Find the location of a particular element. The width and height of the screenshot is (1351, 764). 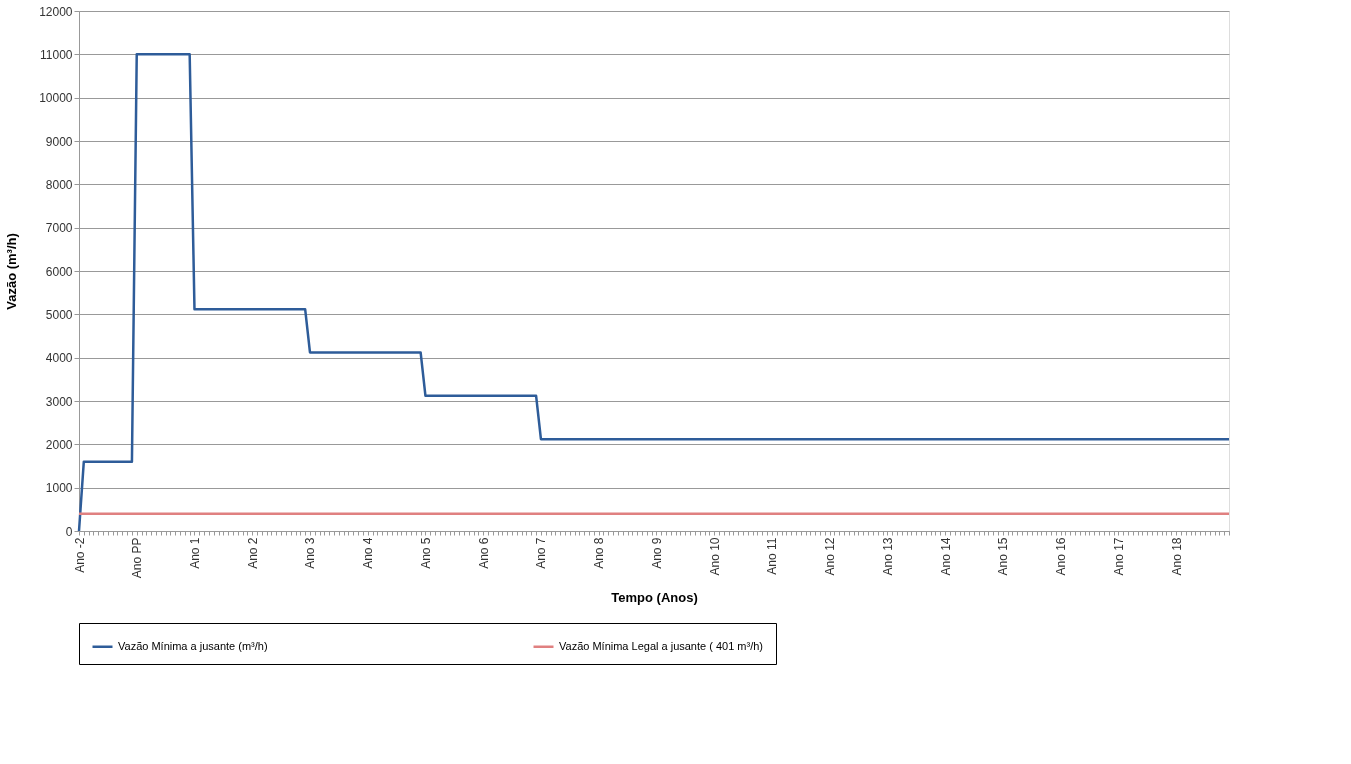

y-tick-label: 11000 is located at coordinates (56, 54).